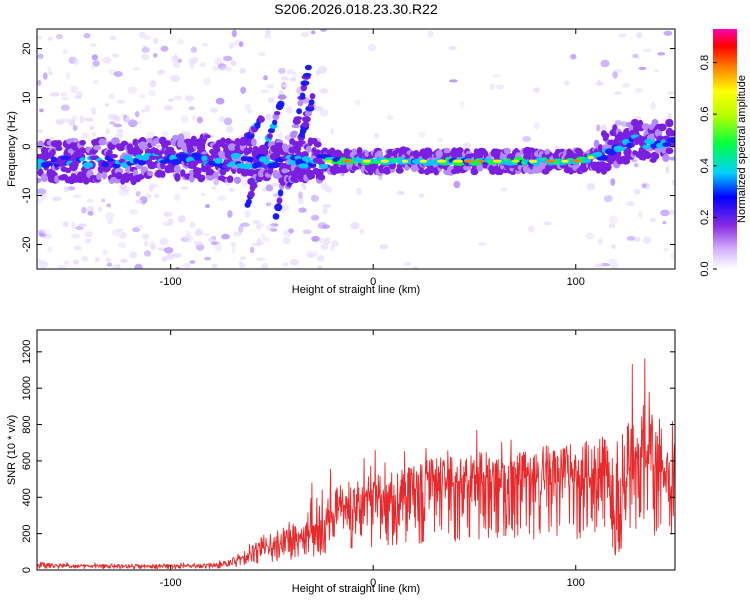 The width and height of the screenshot is (750, 600). What do you see at coordinates (356, 290) in the screenshot?
I see `spectrogram-xlabel: Height of straight line (km)` at bounding box center [356, 290].